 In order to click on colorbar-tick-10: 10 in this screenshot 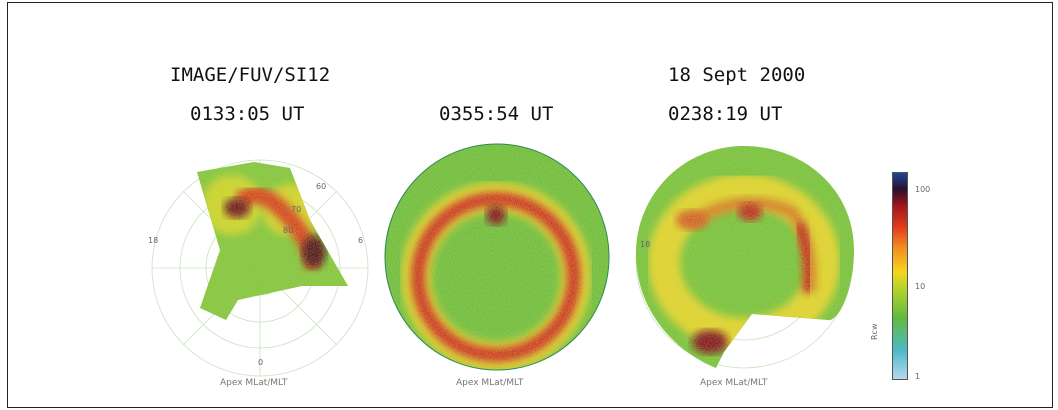, I will do `click(920, 286)`.